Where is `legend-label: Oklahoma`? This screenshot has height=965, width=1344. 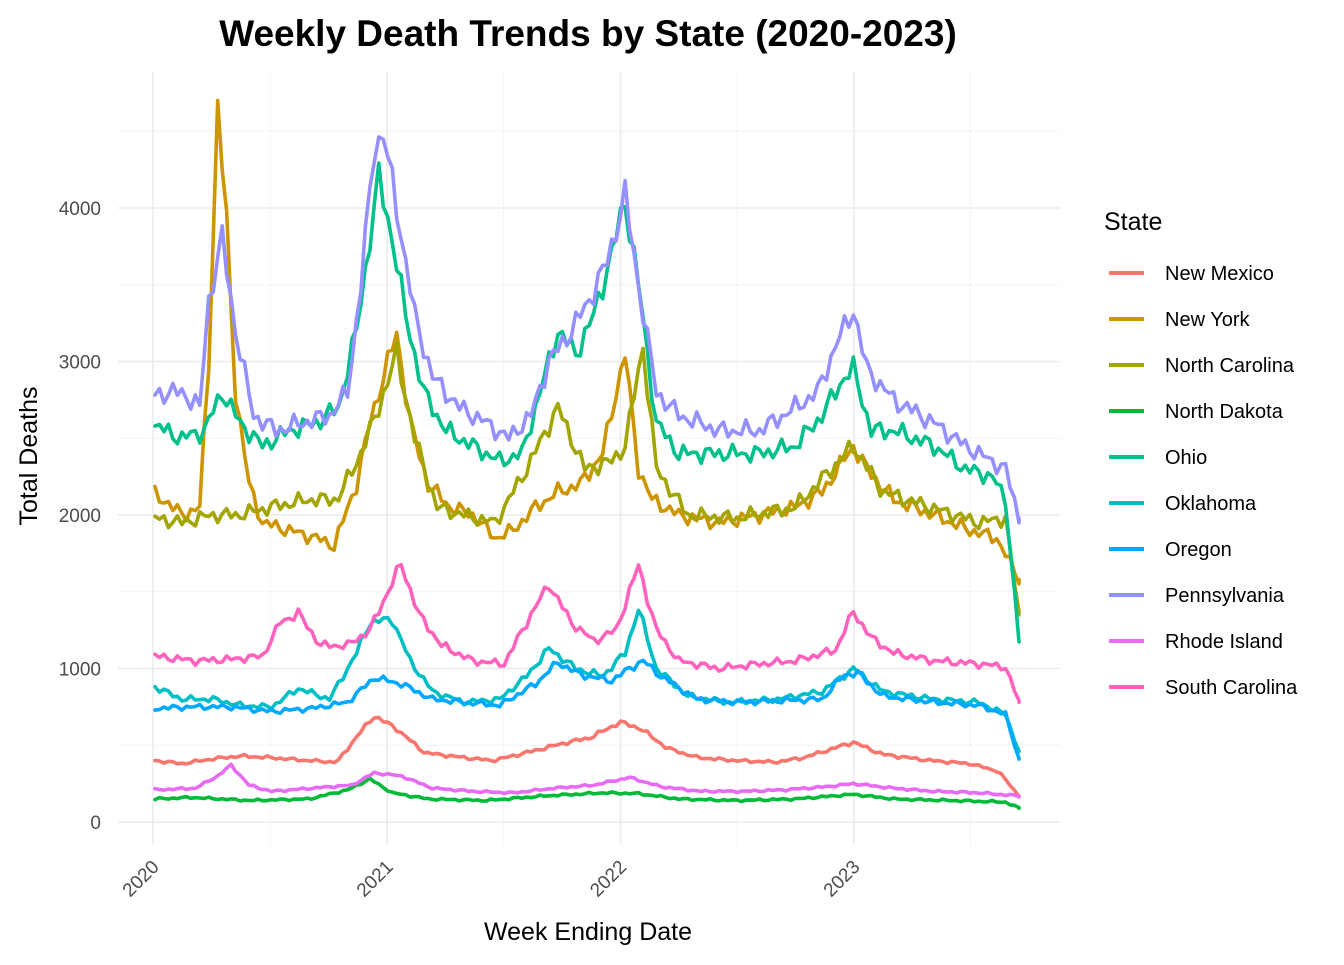
legend-label: Oklahoma is located at coordinates (1211, 504).